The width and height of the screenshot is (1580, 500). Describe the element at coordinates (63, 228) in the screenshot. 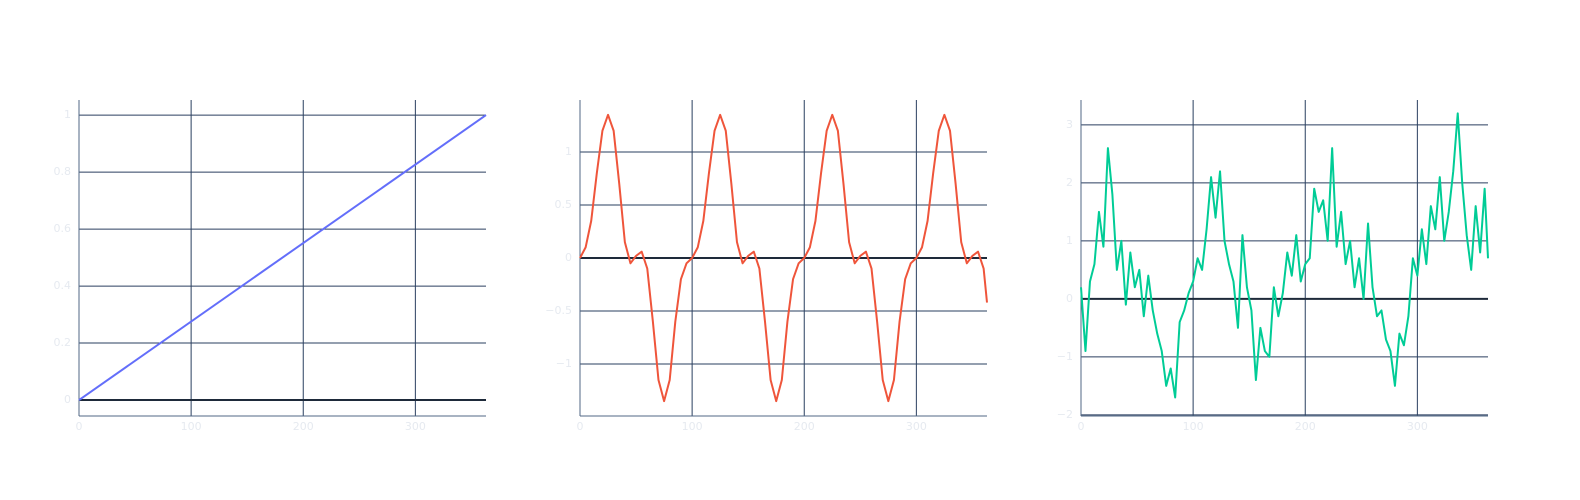

I see `y-tick-label: 0.6` at that location.